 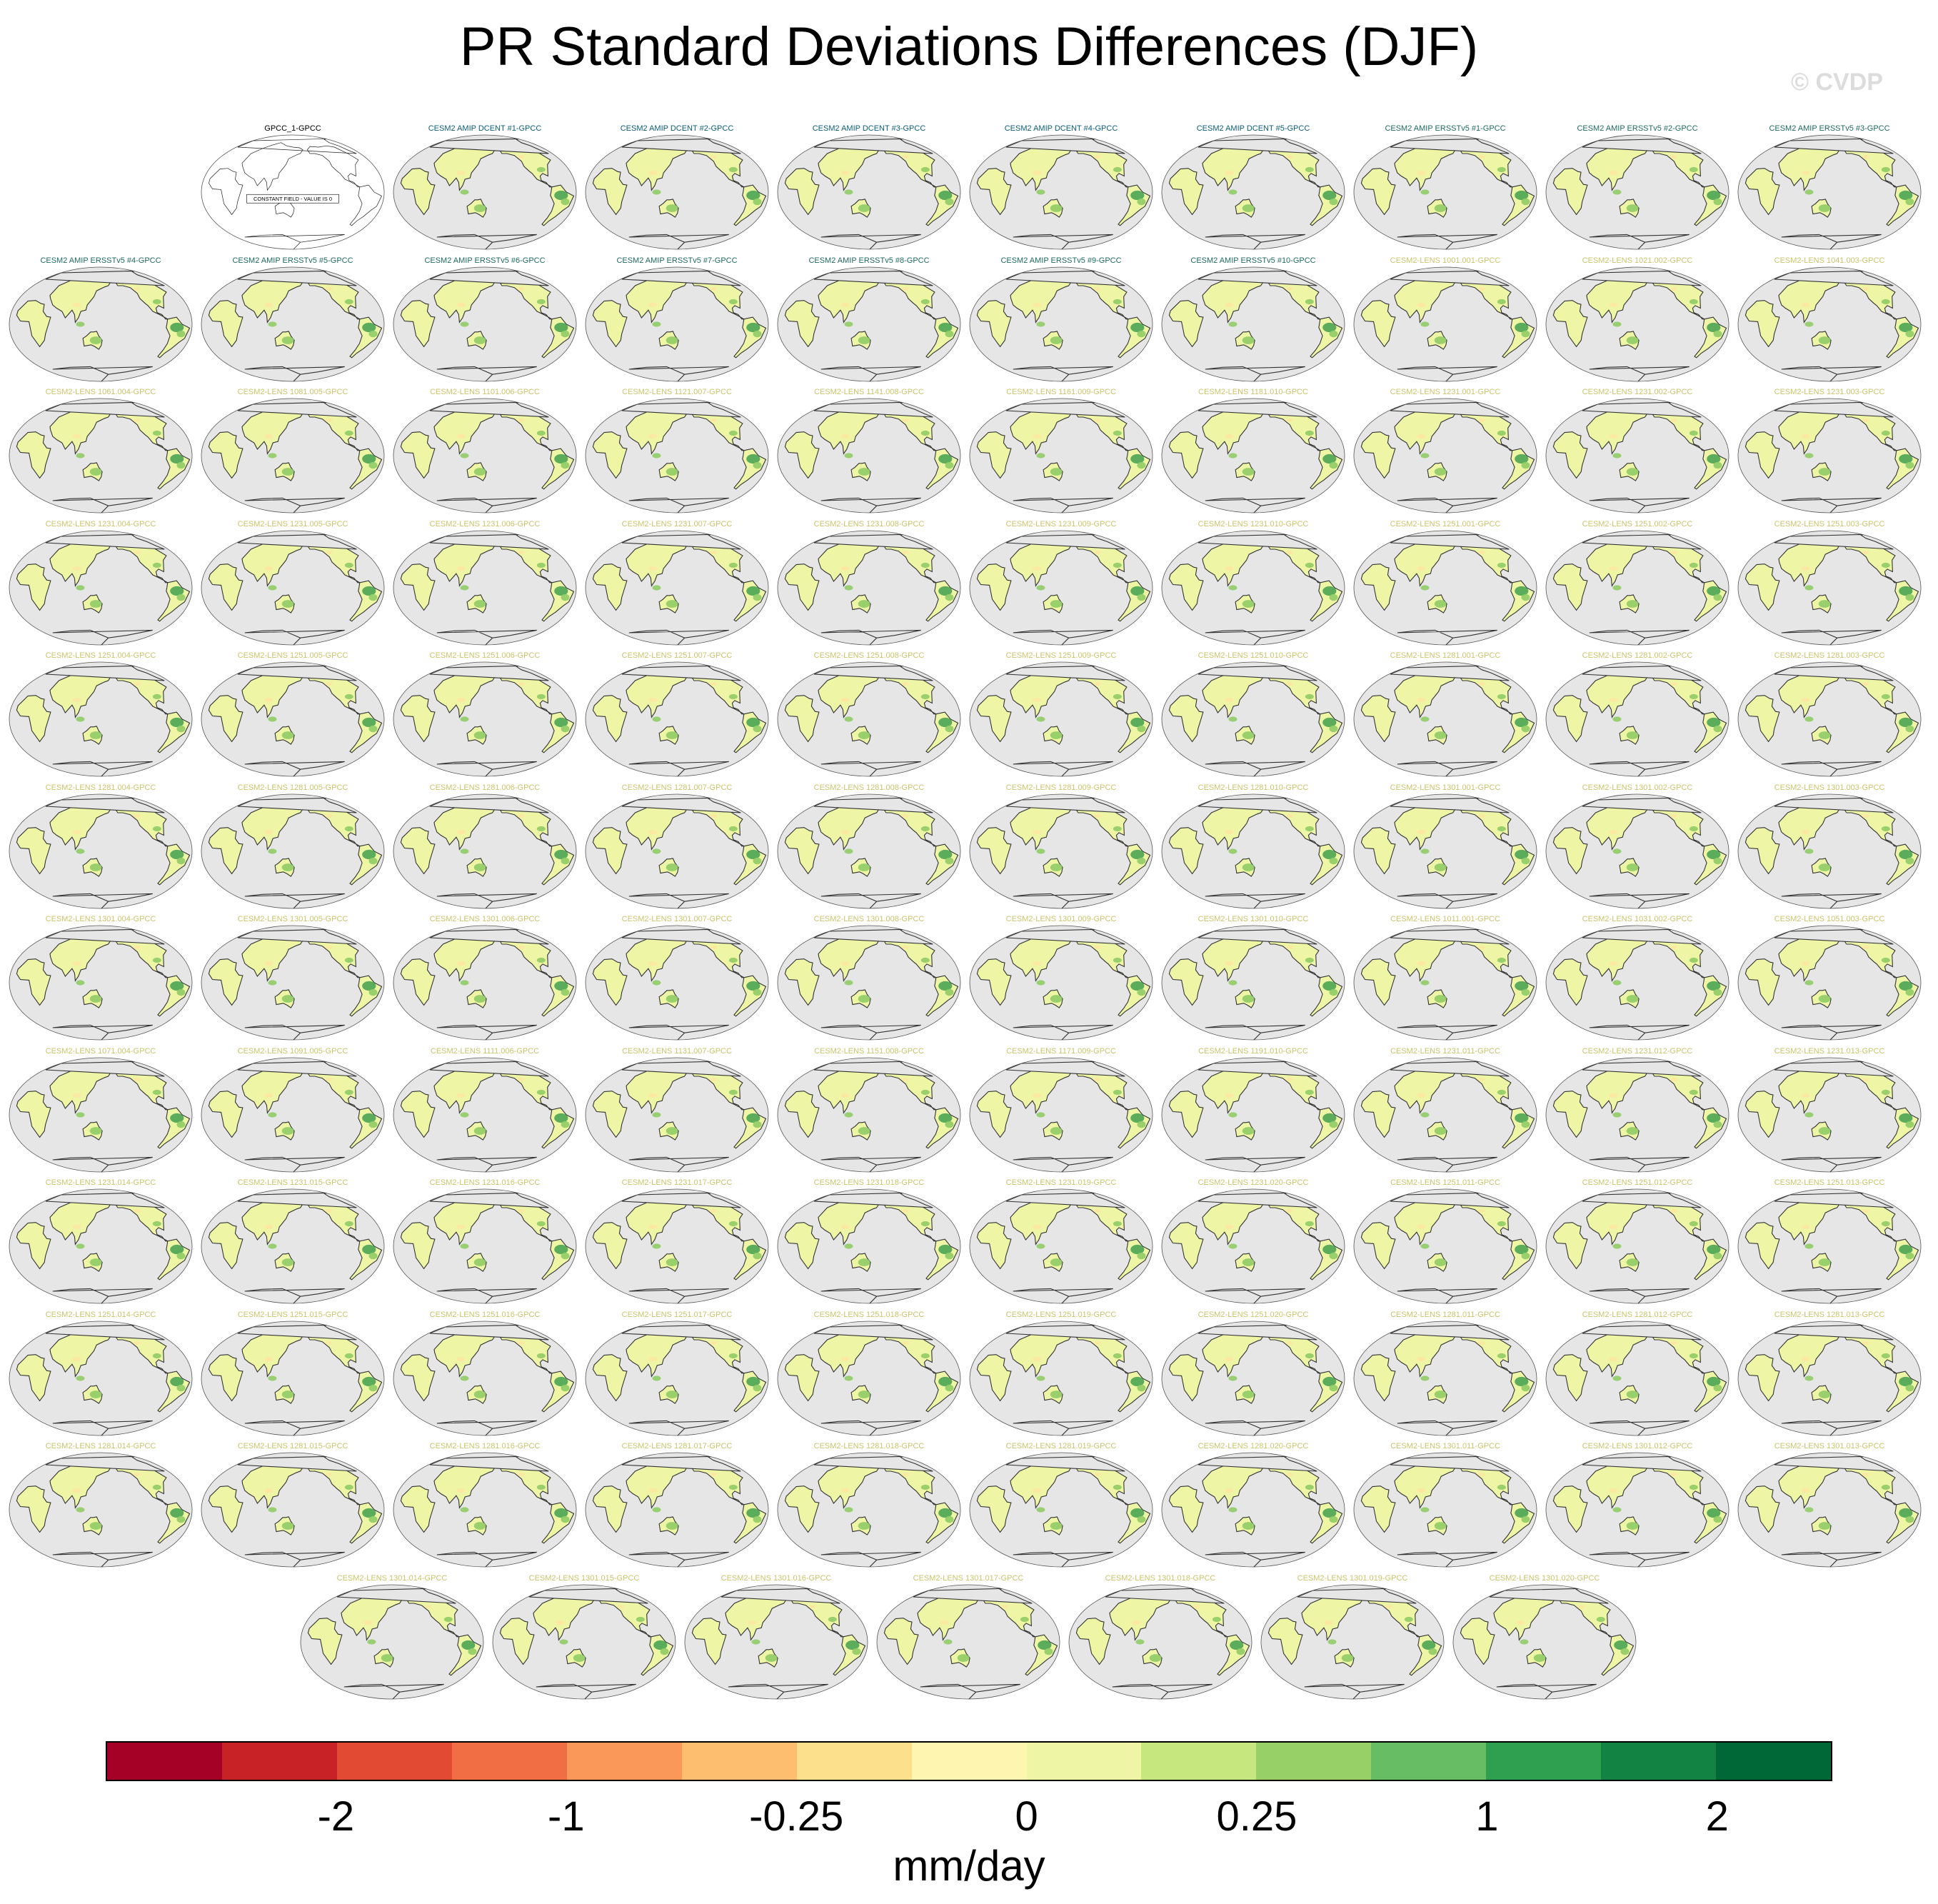 I want to click on panel-label: CESM2-LENS 1251.003-GPCC, so click(x=1830, y=523).